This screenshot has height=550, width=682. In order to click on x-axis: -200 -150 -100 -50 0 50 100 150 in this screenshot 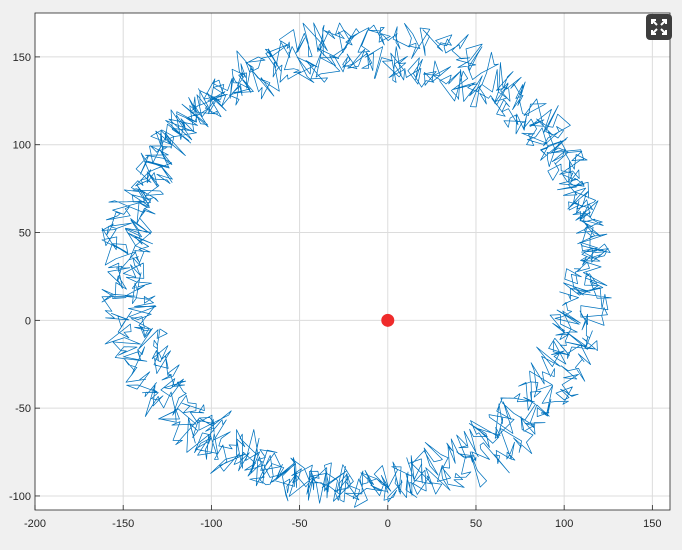, I will do `click(343, 517)`.